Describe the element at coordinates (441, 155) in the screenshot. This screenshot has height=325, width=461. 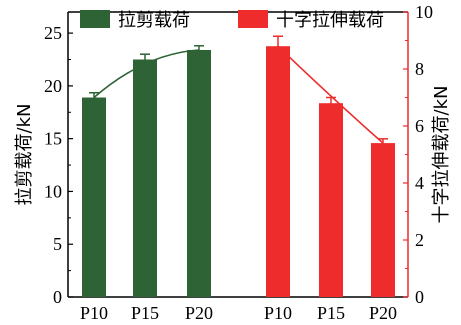
I see `right-axis-title: 十字拉伸载荷/kN` at that location.